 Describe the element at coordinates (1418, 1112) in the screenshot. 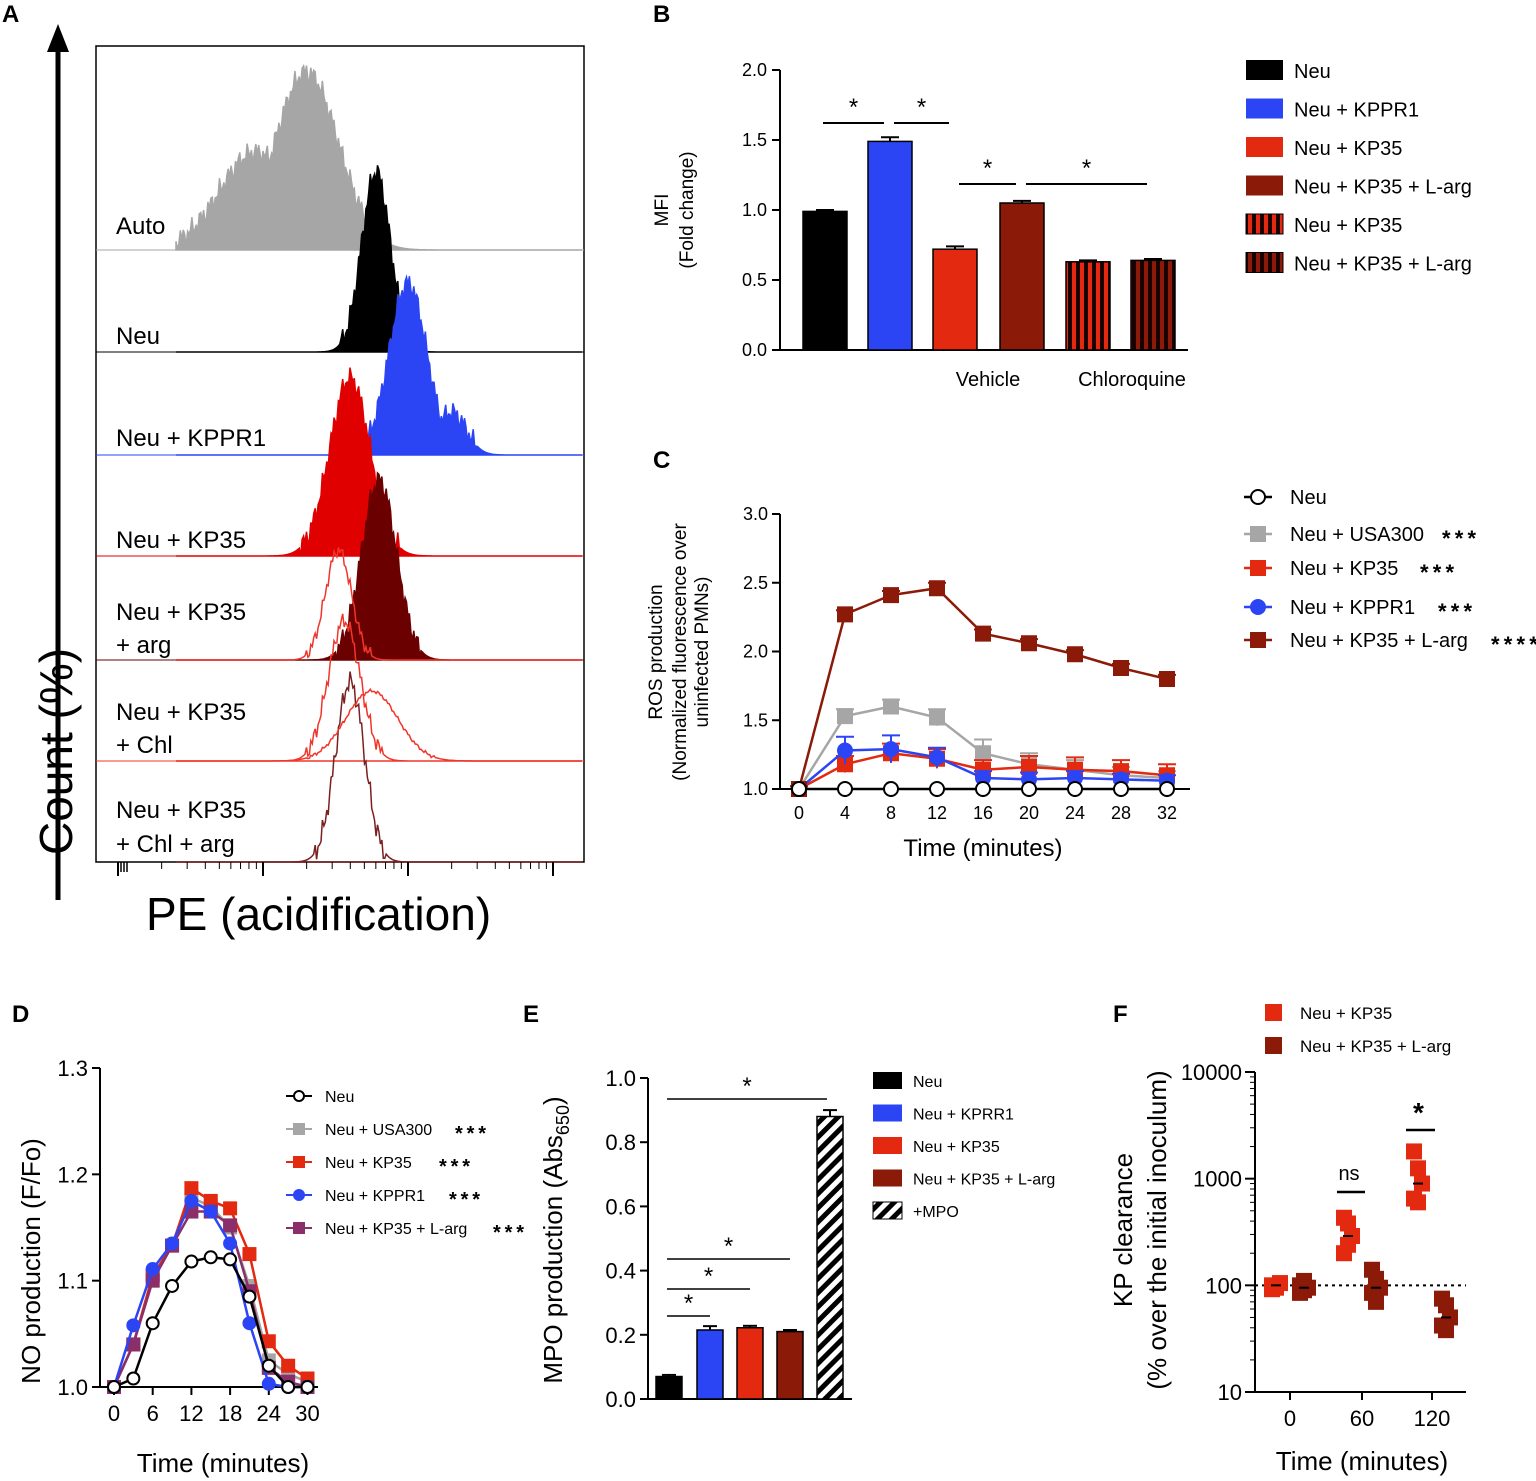

I see `f-sig-label-1: *` at that location.